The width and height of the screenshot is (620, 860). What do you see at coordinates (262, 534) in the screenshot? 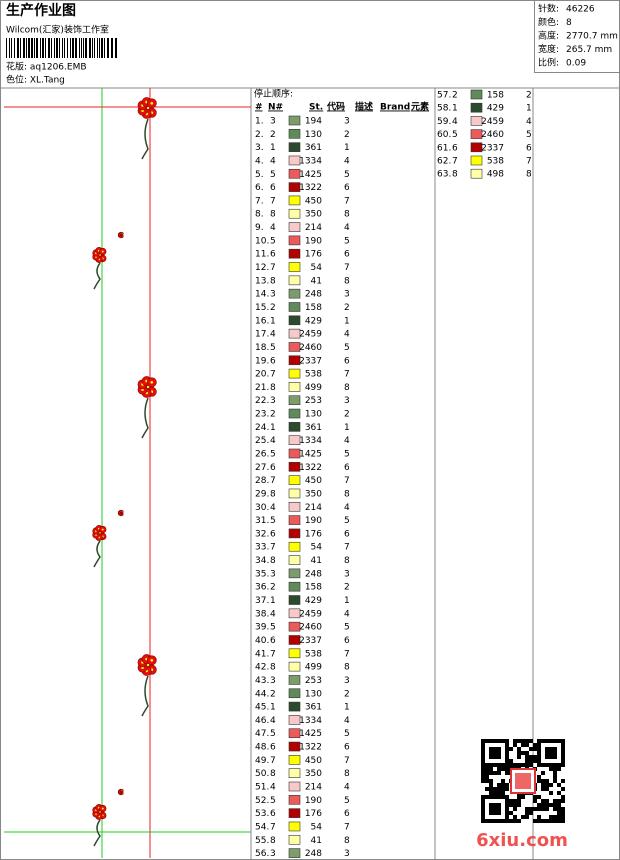
I see `stop-number: 32.` at bounding box center [262, 534].